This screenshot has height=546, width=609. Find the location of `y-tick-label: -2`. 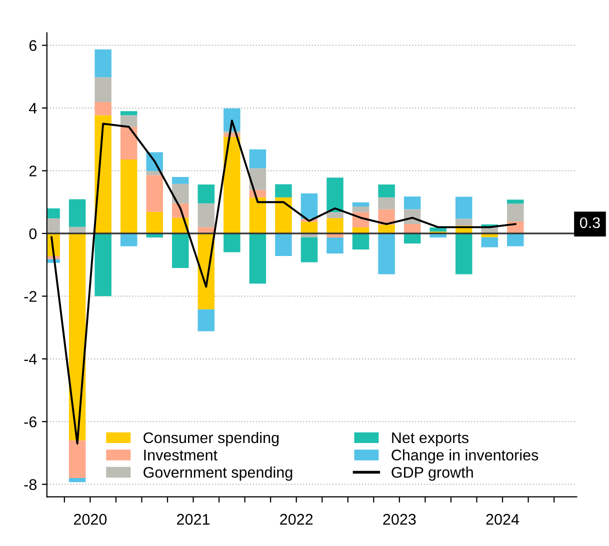

y-tick-label: -2 is located at coordinates (30, 296).